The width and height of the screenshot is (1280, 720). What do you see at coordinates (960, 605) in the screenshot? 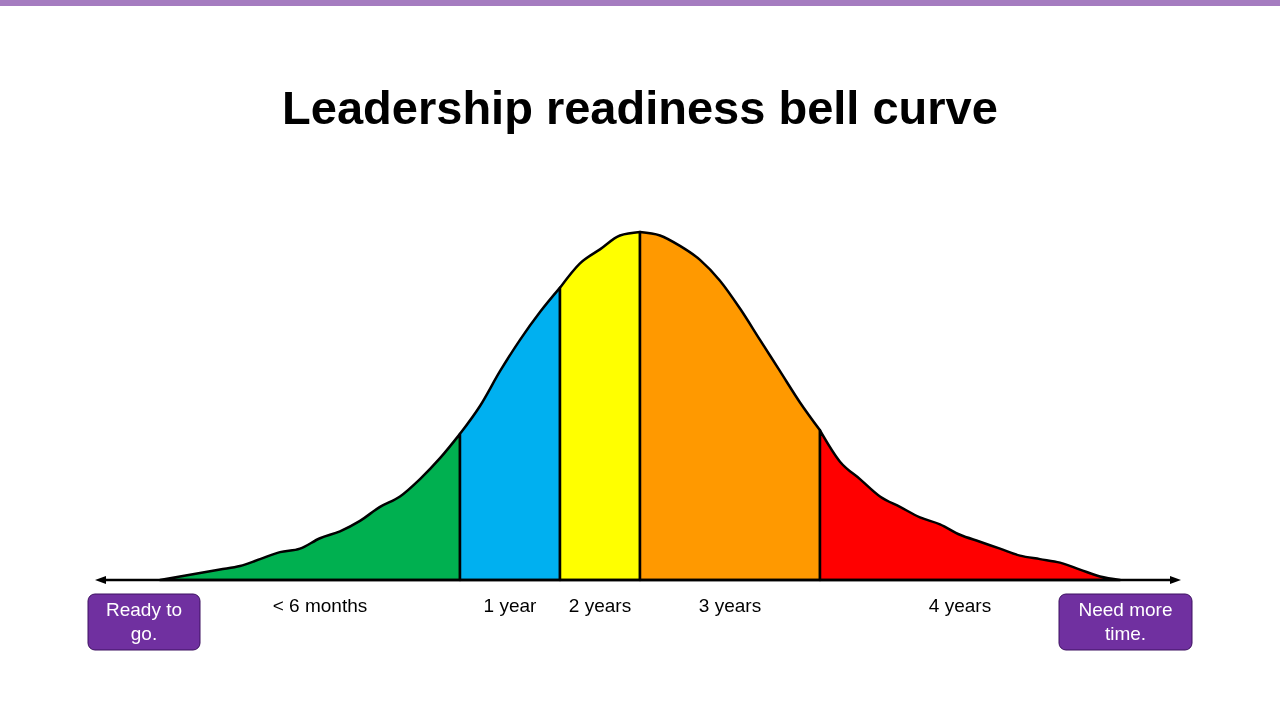
I see `series-label: 4 years` at bounding box center [960, 605].